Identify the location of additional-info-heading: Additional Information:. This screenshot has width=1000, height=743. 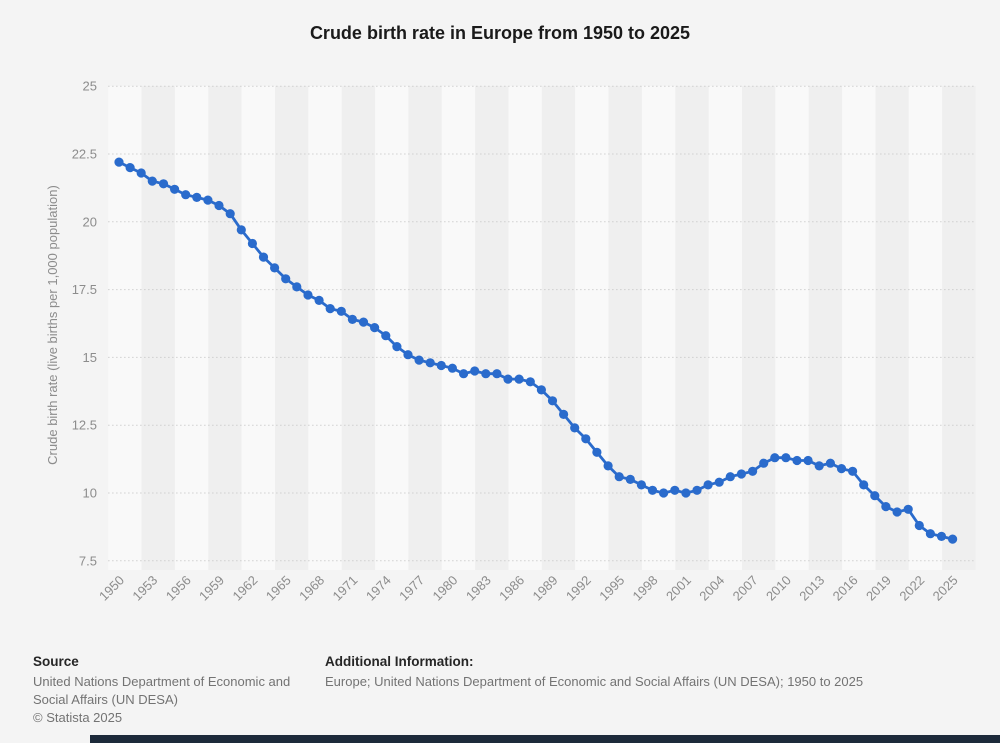
(399, 661).